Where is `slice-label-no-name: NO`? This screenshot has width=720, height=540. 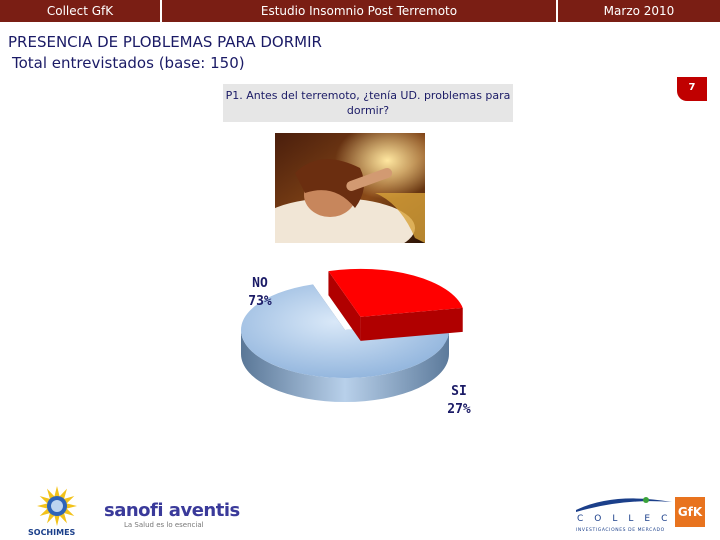 slice-label-no-name: NO is located at coordinates (260, 283).